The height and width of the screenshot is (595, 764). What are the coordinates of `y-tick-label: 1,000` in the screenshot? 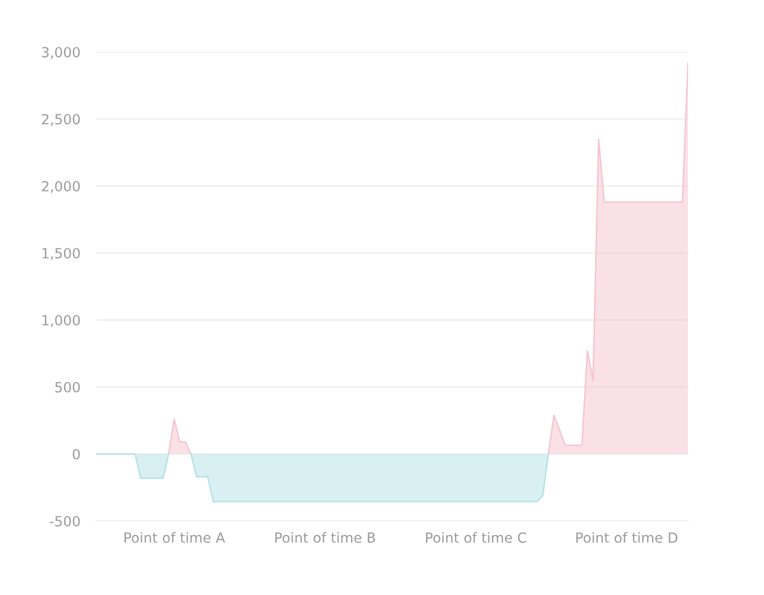 It's located at (61, 320).